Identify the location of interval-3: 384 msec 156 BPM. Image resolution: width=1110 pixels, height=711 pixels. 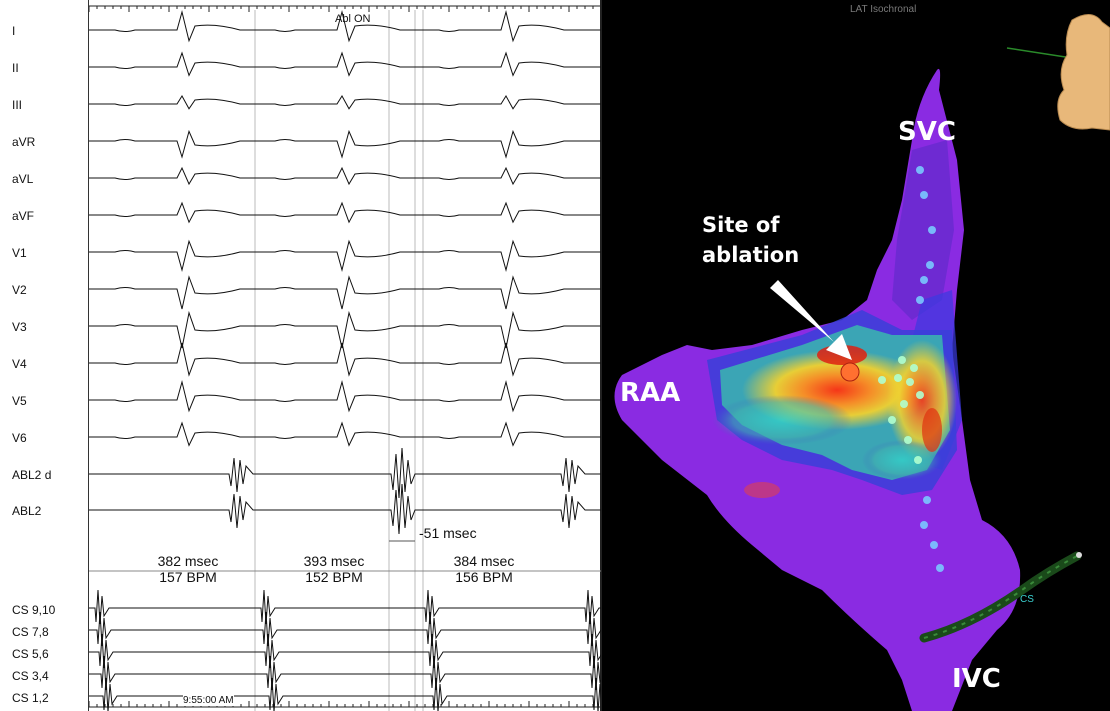
(484, 569).